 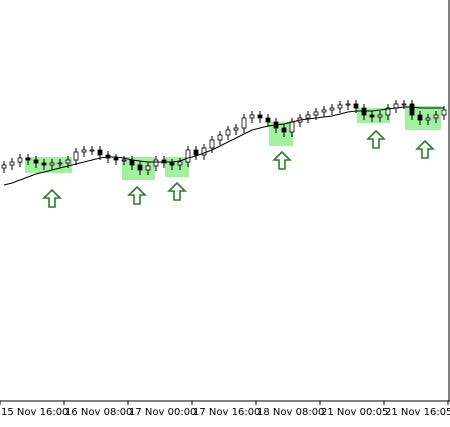 What do you see at coordinates (290, 412) in the screenshot?
I see `x-tick-label: 18 Nov 08:00` at bounding box center [290, 412].